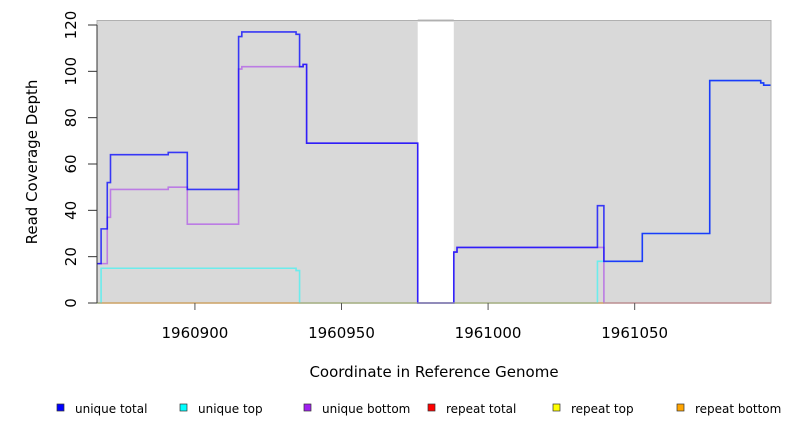 This screenshot has height=436, width=792. I want to click on y-tick-label: 120, so click(71, 25).